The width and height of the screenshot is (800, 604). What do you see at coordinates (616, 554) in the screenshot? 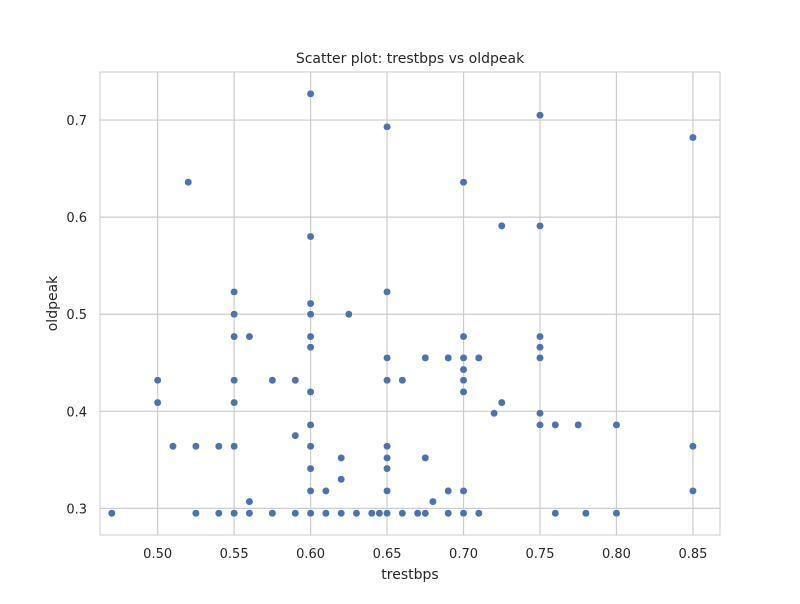
I see `x-tick-label: 0.80` at bounding box center [616, 554].